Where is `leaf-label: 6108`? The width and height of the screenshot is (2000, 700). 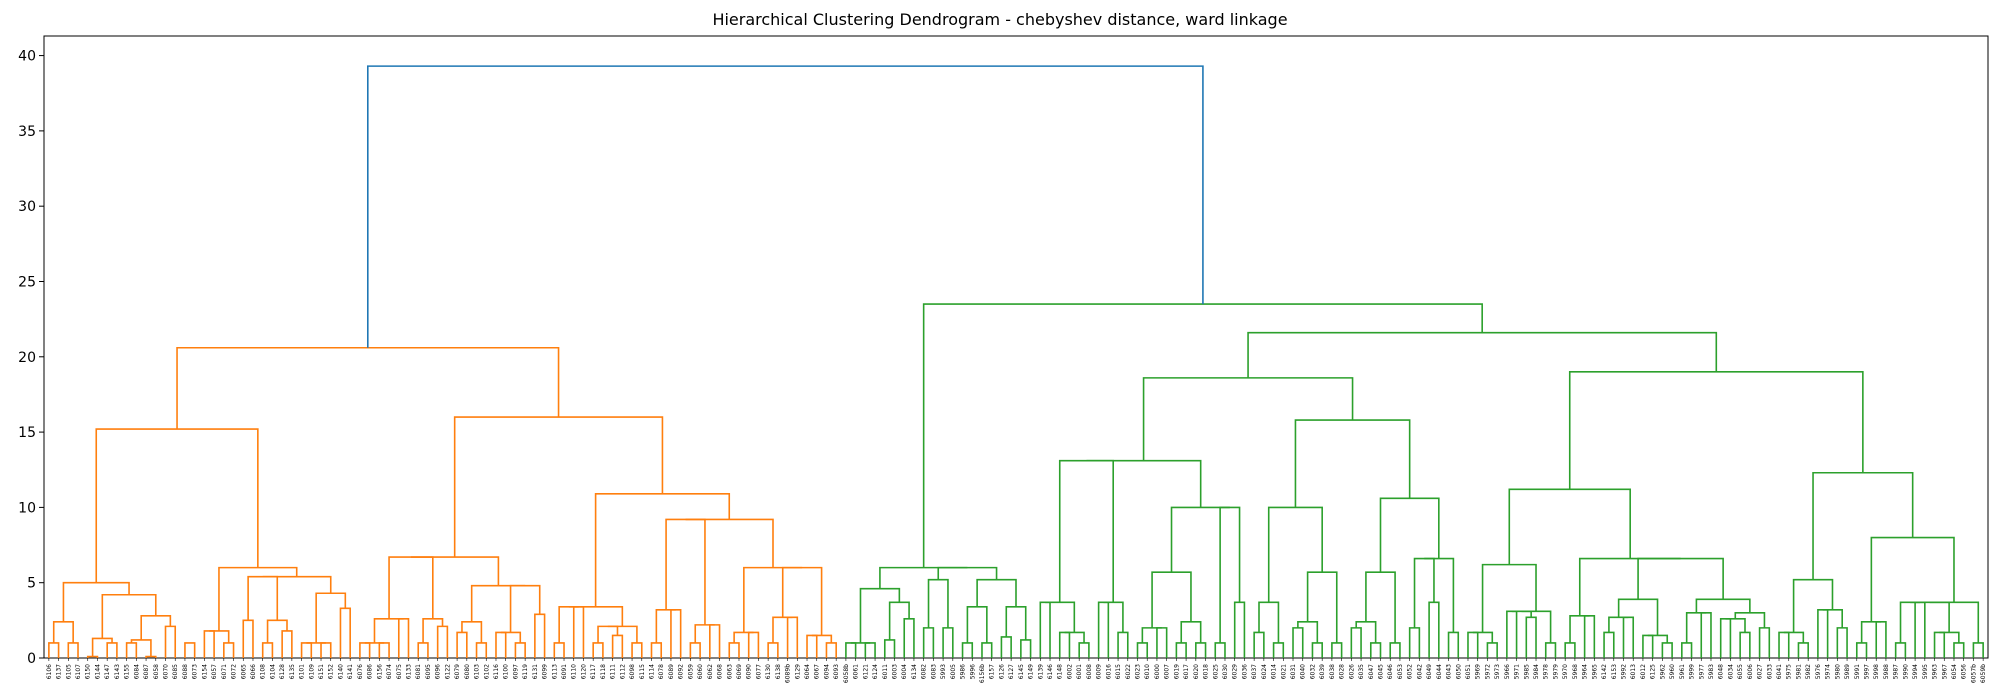 leaf-label: 6108 is located at coordinates (263, 671).